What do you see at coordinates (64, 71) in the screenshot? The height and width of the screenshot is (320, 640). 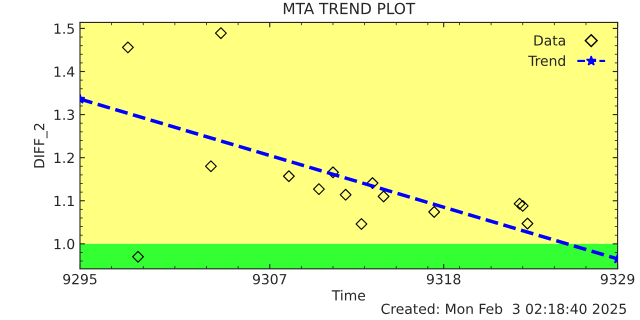 I see `y-tick-label: 1.4` at bounding box center [64, 71].